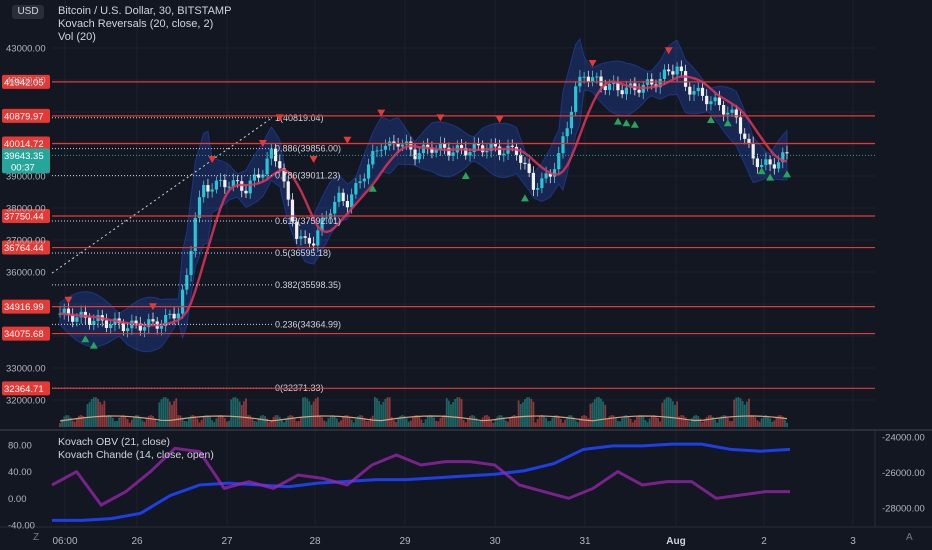  I want to click on sell-signal-arrow, so click(313, 159).